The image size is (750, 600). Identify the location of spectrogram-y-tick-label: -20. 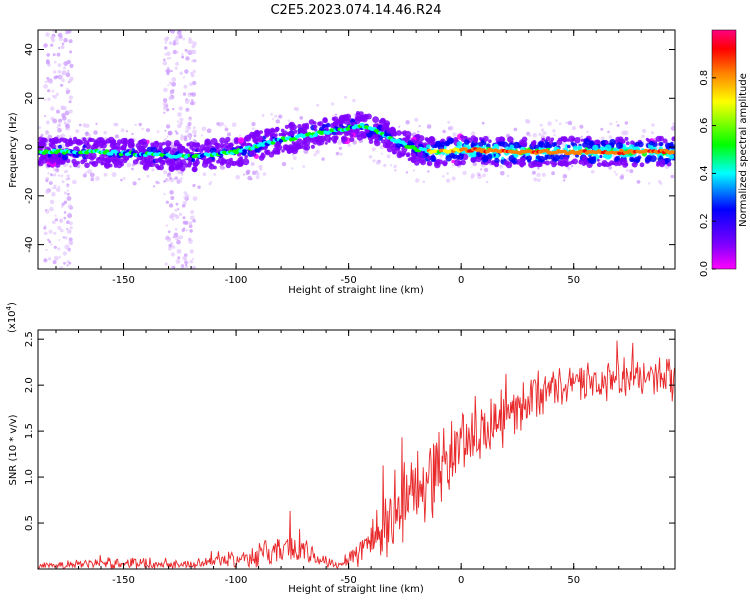
(29, 196).